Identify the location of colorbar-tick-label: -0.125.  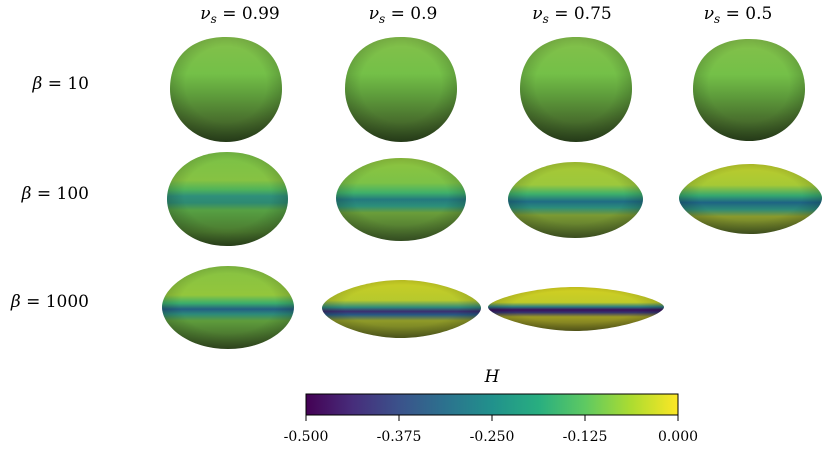
(585, 437).